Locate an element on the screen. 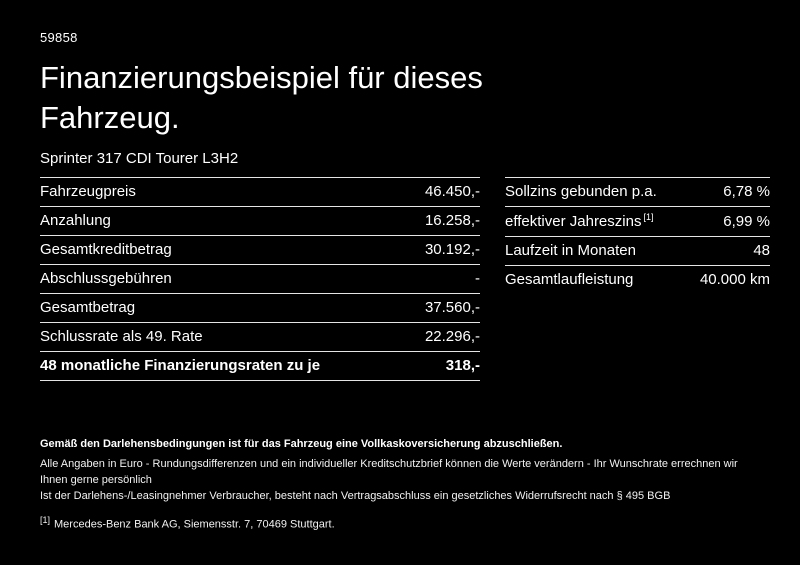 The image size is (800, 565). row-value: 16.258,- is located at coordinates (452, 220).